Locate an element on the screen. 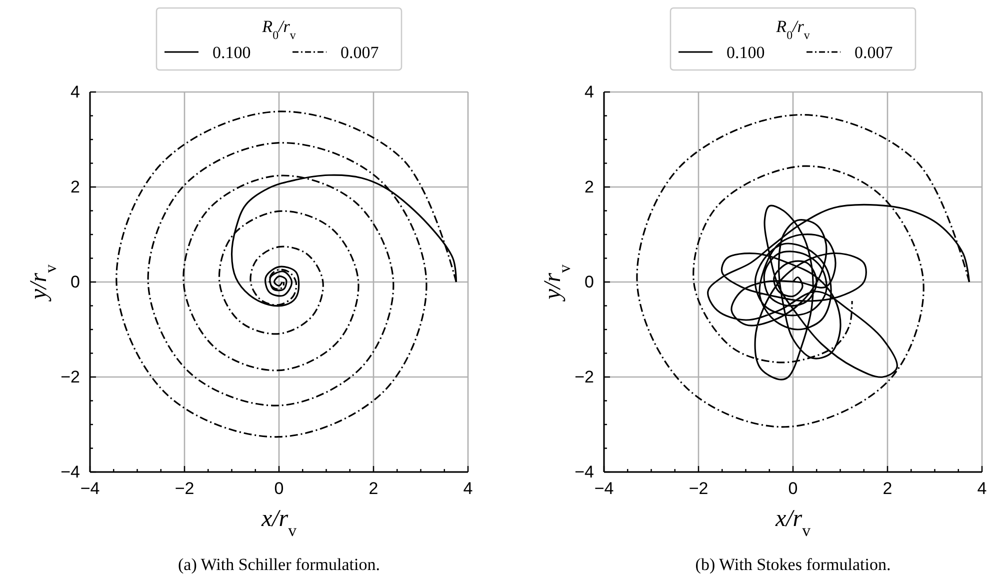 The width and height of the screenshot is (991, 583). text: (b) With Stokes formulation. is located at coordinates (793, 564).